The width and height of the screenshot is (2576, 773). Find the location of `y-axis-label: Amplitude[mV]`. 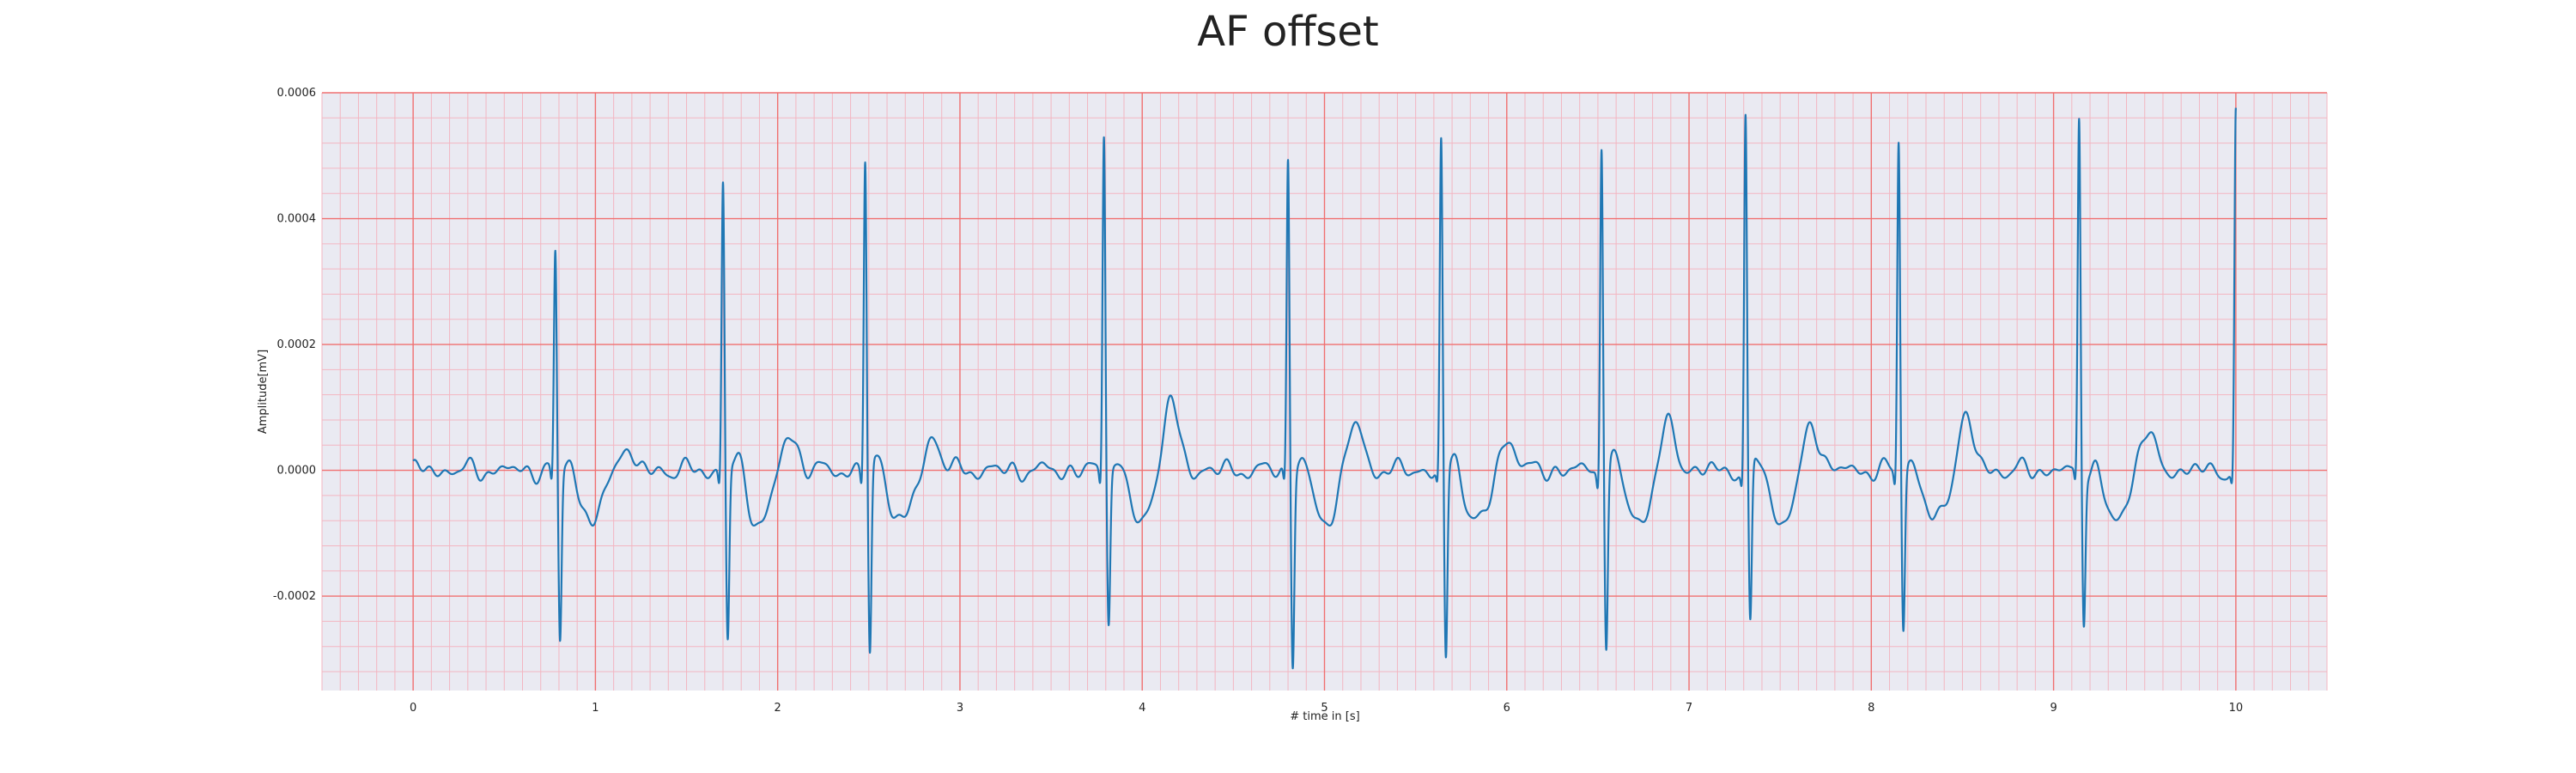

y-axis-label: Amplitude[mV] is located at coordinates (263, 392).